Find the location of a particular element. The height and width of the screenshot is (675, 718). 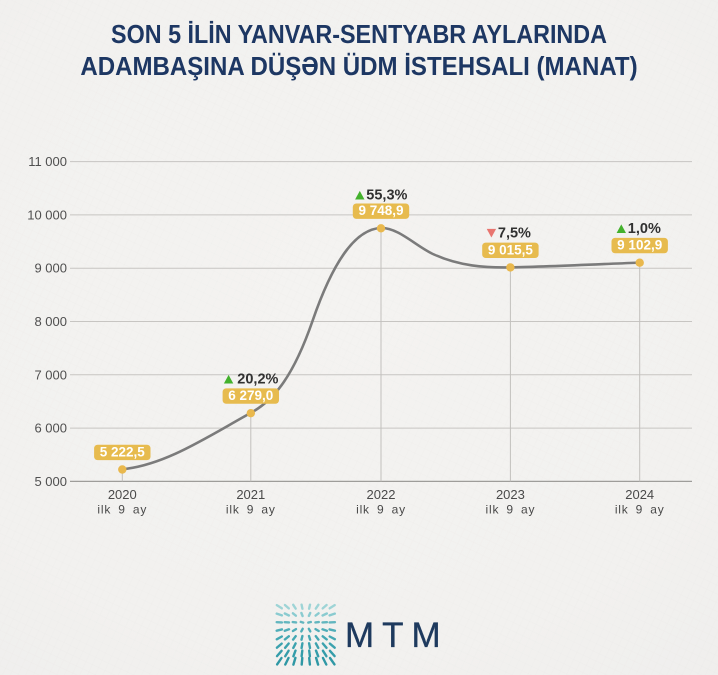

svg-text: 2023 is located at coordinates (510, 494).